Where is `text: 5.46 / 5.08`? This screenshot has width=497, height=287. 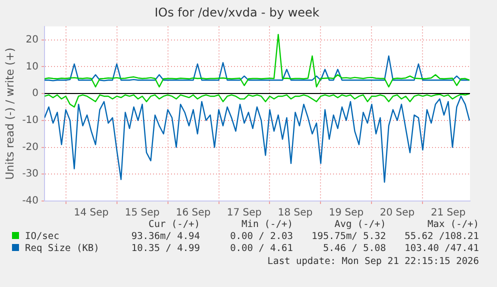
text: 5.46 / 5.08 is located at coordinates (354, 249).